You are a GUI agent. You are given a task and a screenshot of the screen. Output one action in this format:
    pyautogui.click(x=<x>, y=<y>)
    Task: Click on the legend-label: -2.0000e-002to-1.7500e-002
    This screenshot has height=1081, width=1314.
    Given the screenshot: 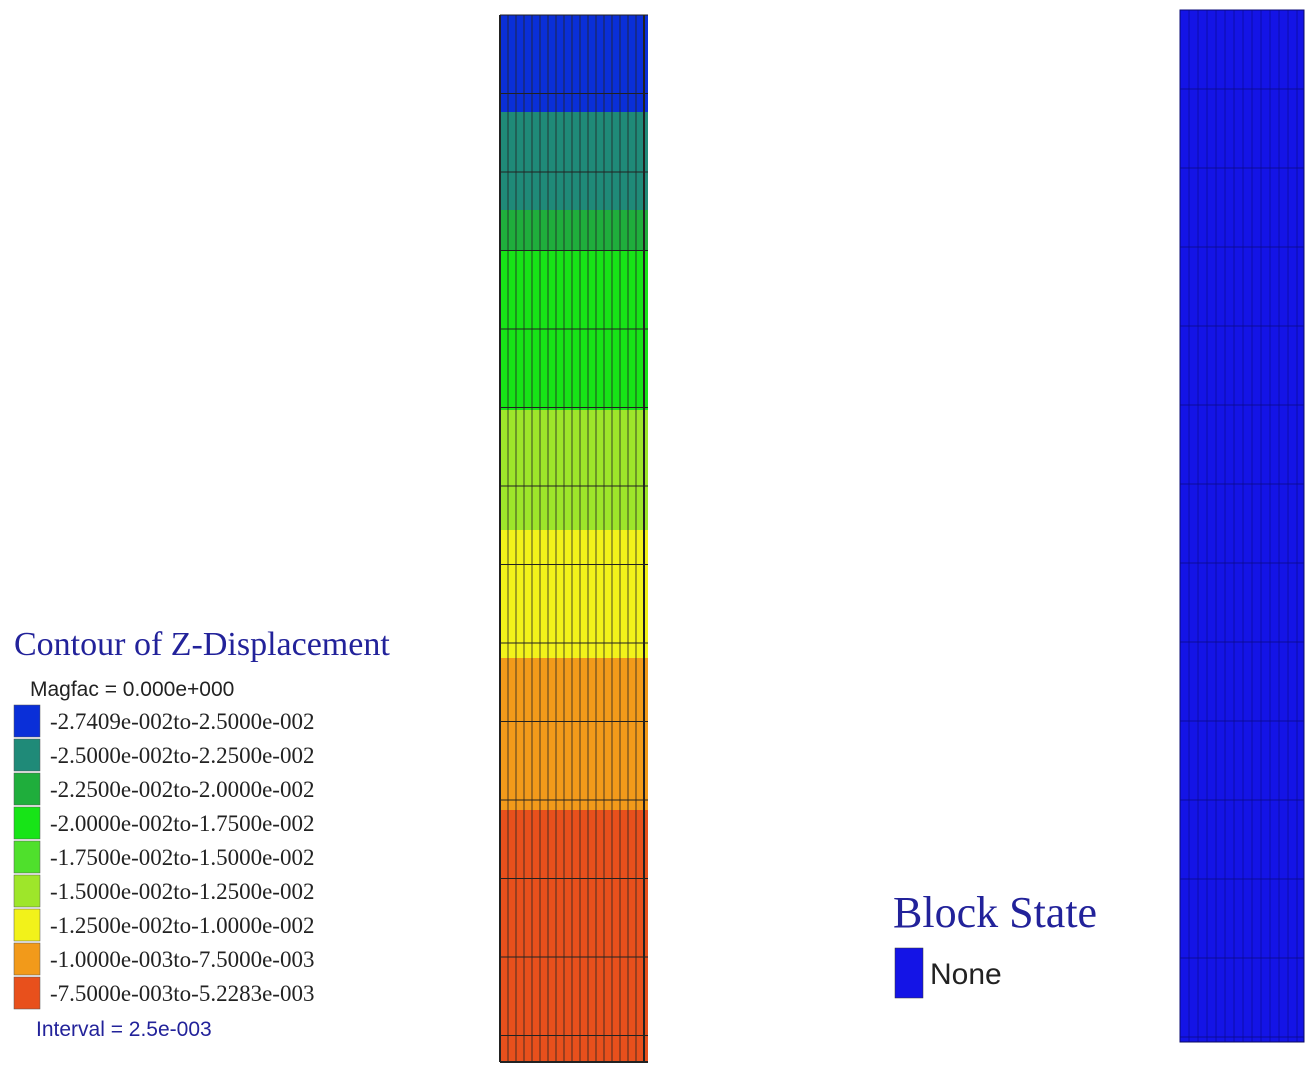 What is the action you would take?
    pyautogui.click(x=182, y=823)
    